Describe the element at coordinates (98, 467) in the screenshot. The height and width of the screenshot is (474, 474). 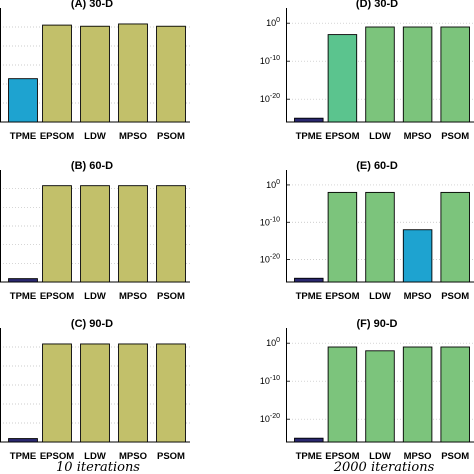
I see `footer-left-label: 10 iterations` at that location.